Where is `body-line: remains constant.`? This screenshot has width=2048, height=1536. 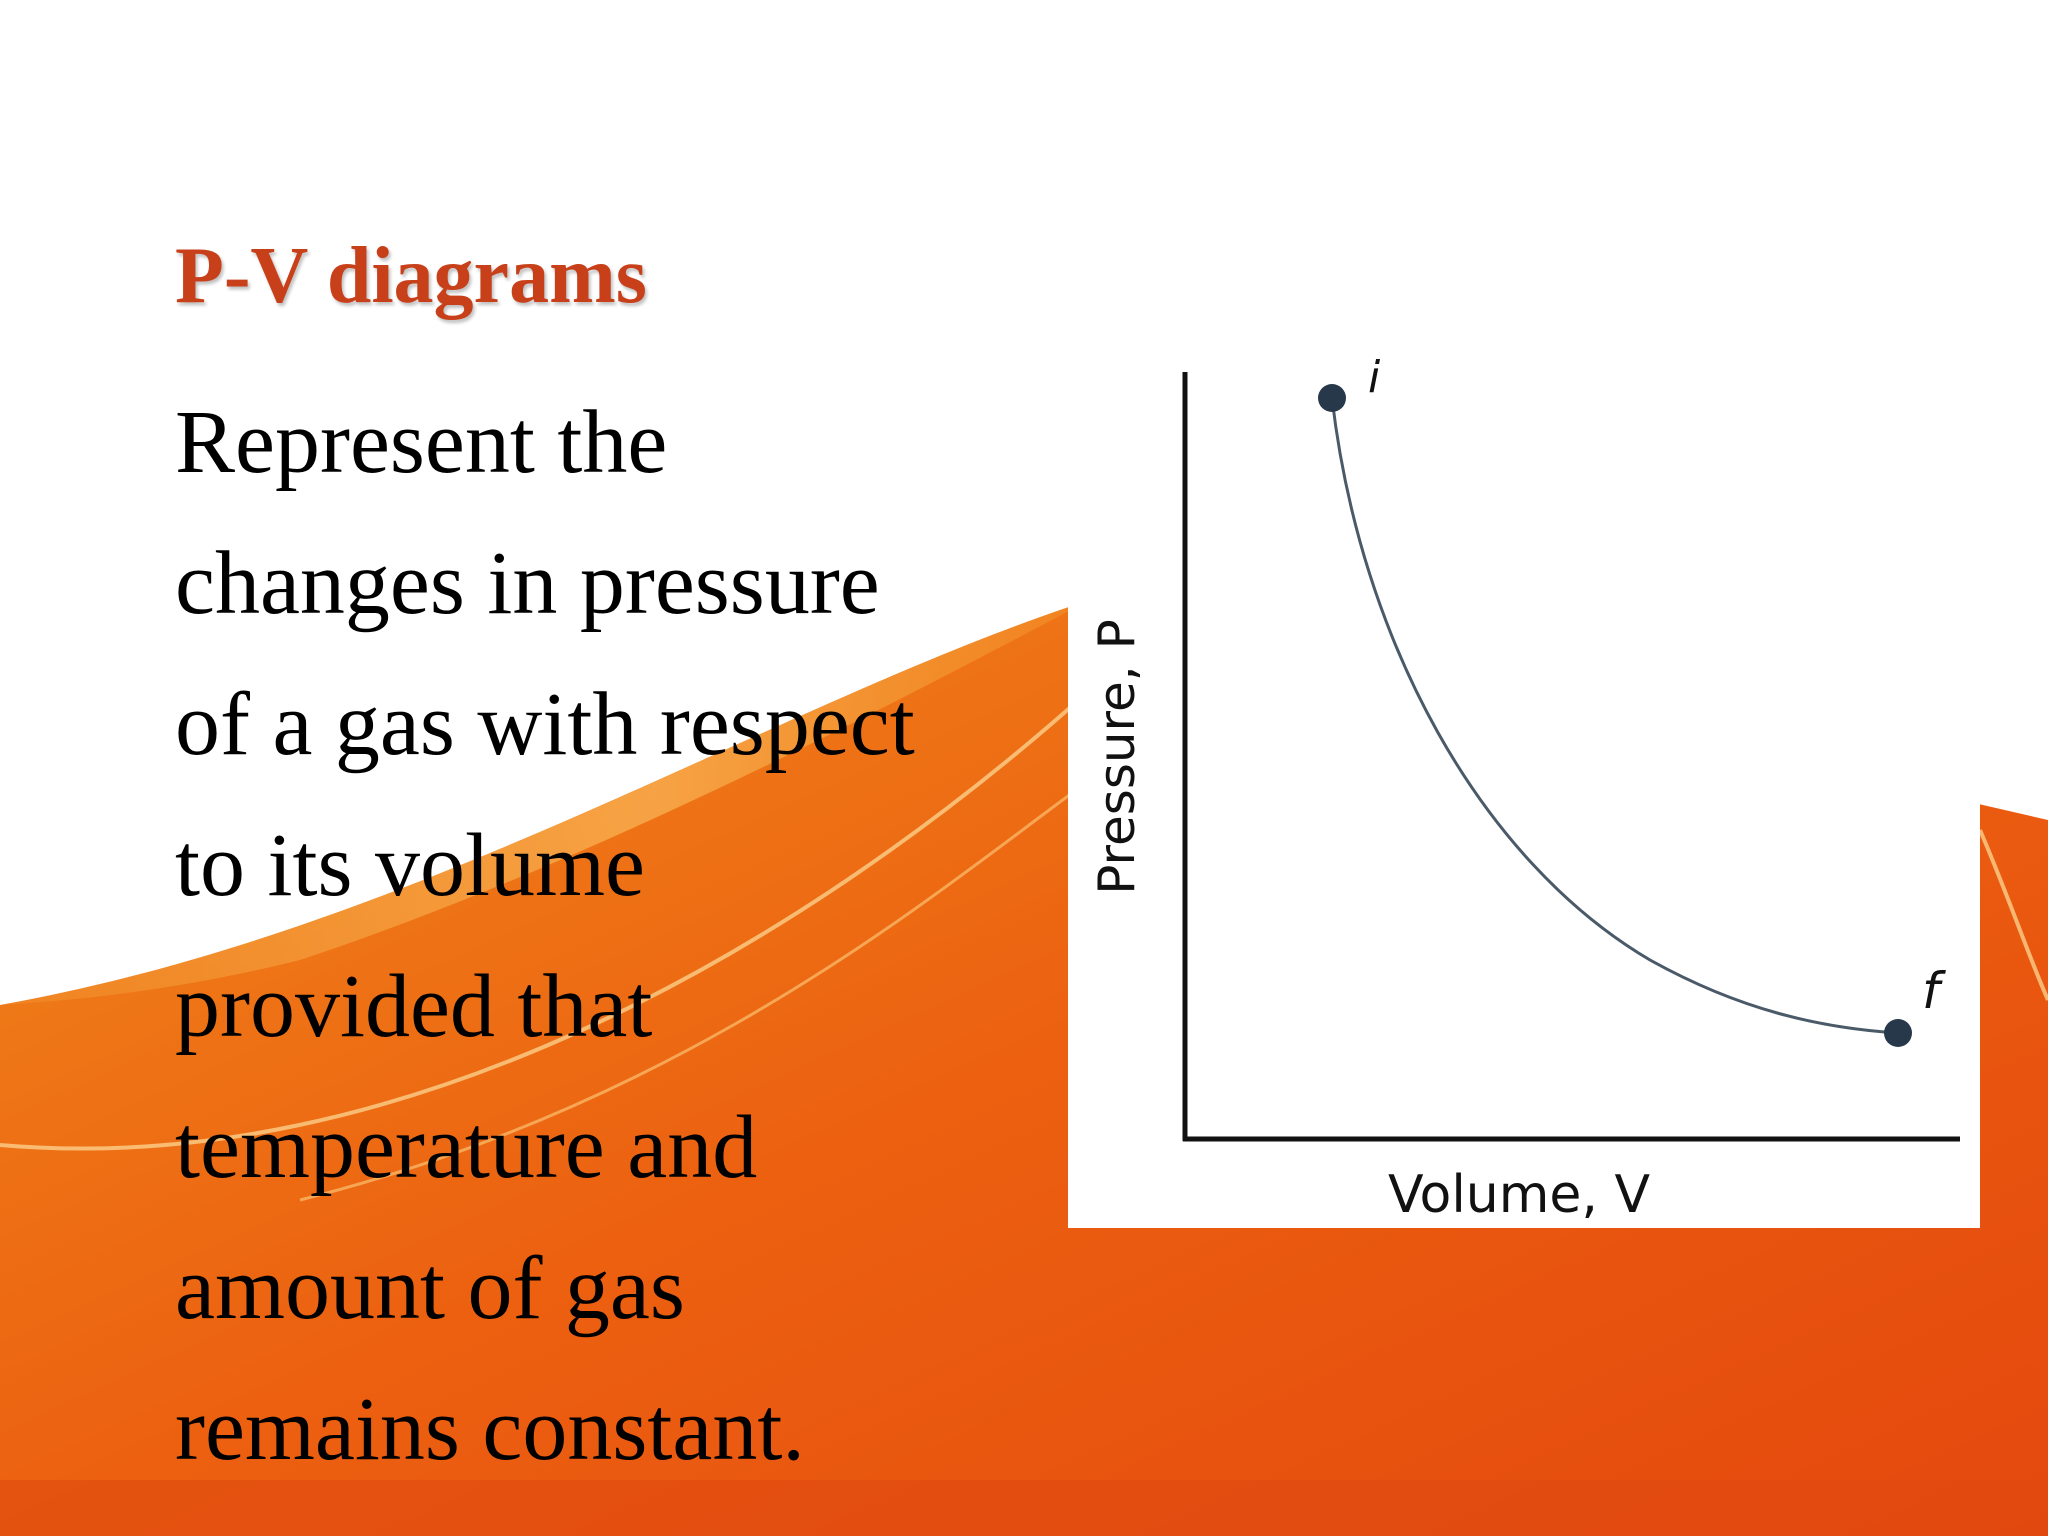 body-line: remains constant. is located at coordinates (490, 1429).